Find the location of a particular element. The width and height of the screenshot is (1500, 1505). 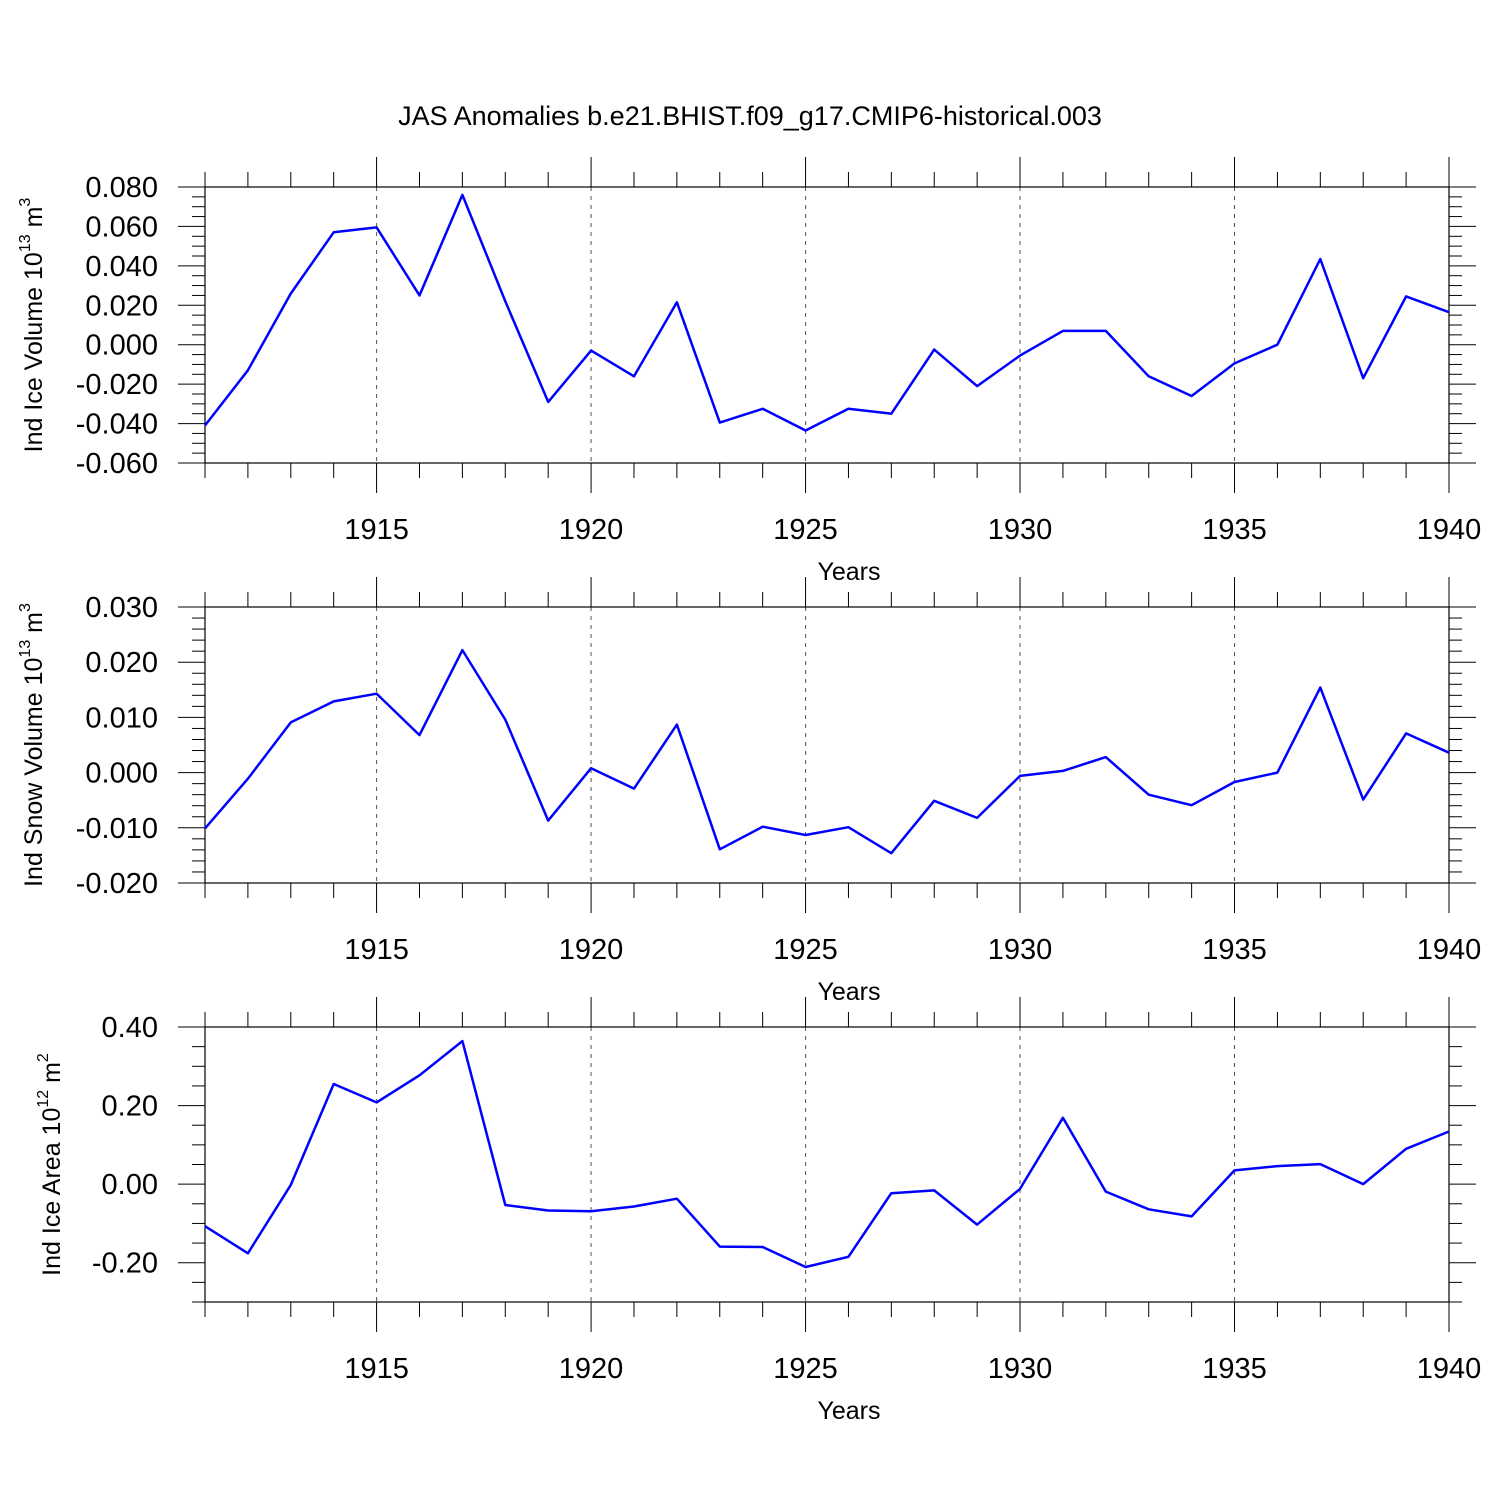

y-tick-label: 0.060 is located at coordinates (121, 227).